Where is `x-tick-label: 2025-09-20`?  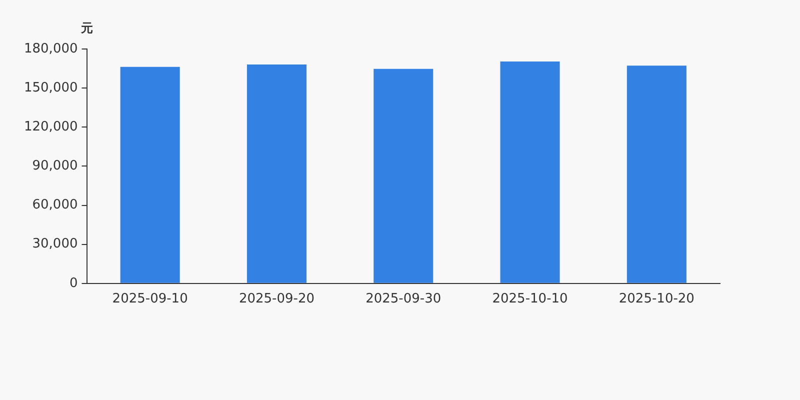
x-tick-label: 2025-09-20 is located at coordinates (276, 299).